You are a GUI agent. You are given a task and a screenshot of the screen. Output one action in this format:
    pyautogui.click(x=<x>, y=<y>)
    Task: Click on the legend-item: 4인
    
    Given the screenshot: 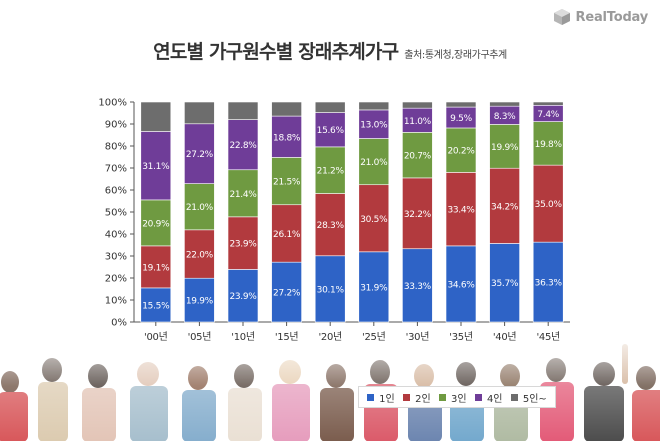 What is the action you would take?
    pyautogui.click(x=488, y=397)
    